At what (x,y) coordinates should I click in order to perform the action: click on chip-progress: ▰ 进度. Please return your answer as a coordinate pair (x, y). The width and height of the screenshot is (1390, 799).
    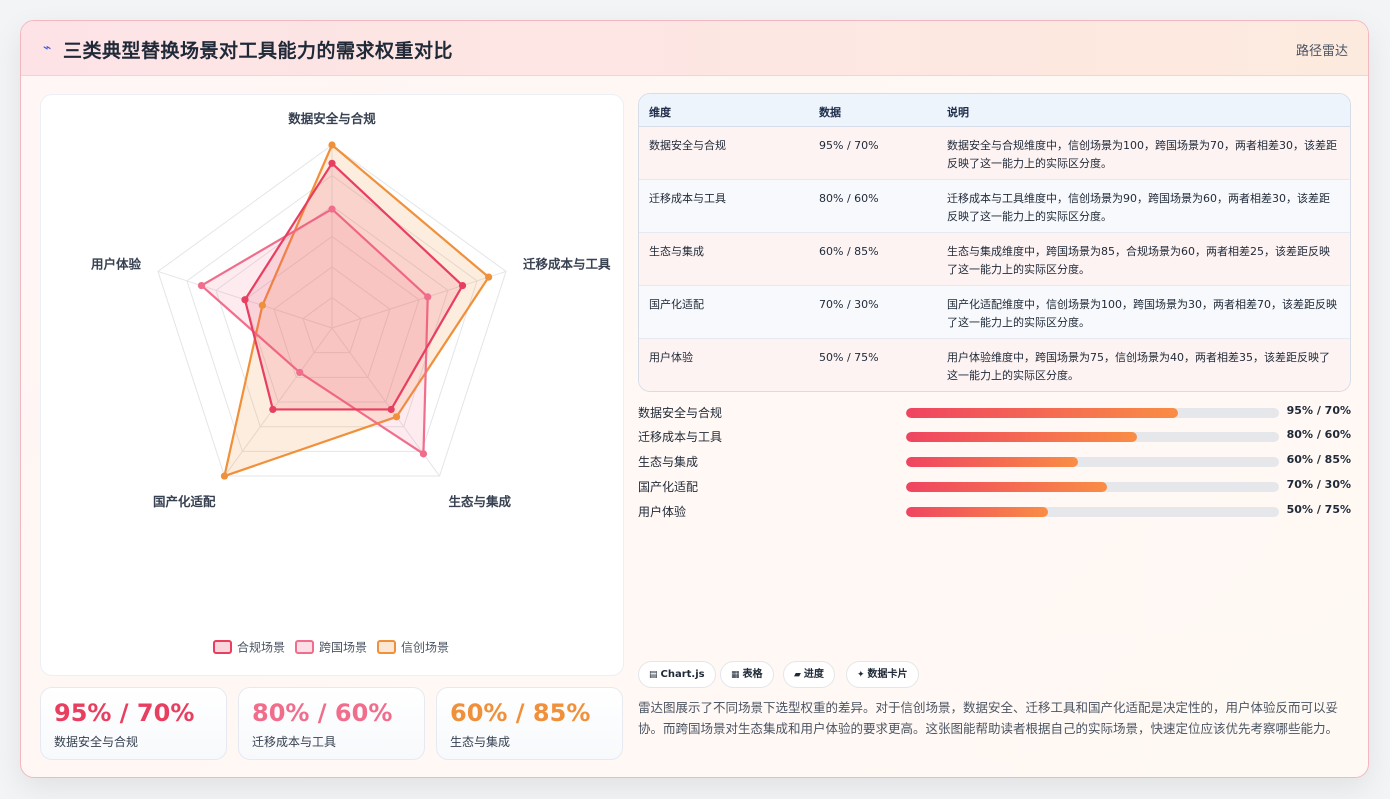
    Looking at the image, I should click on (809, 674).